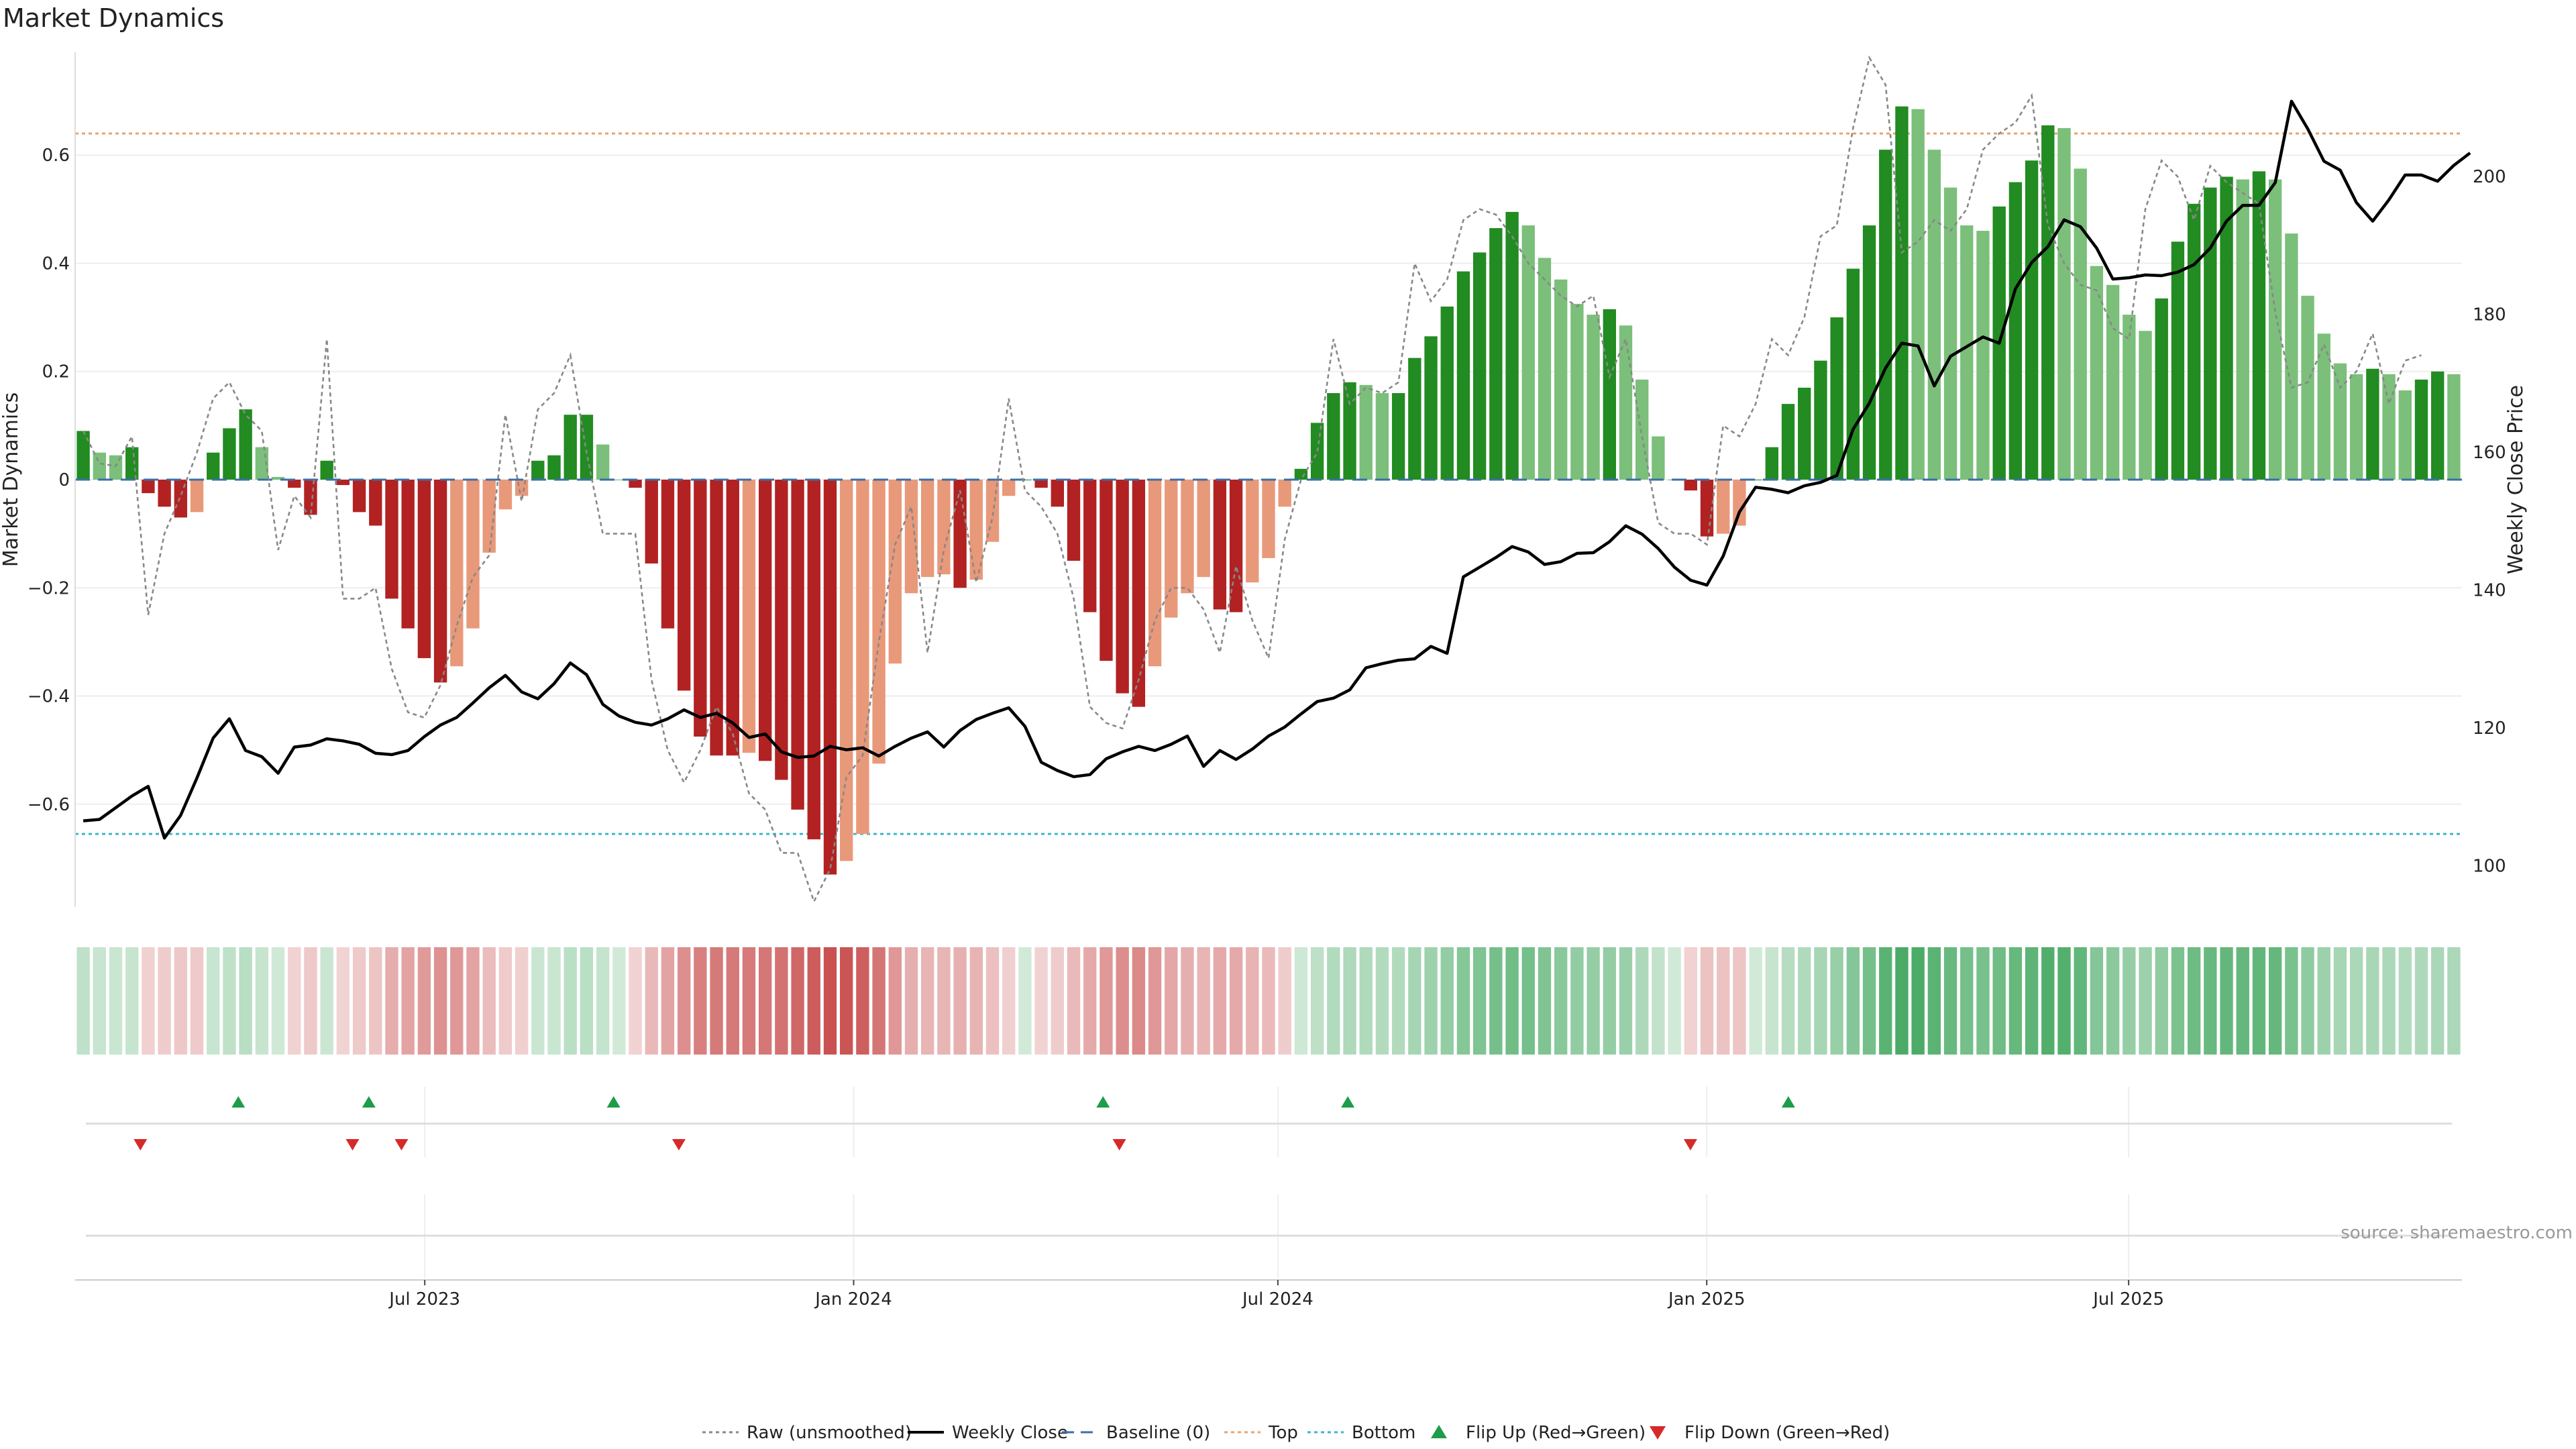 This screenshot has width=2576, height=1449. What do you see at coordinates (2489, 866) in the screenshot?
I see `y2-tick-label: 100` at bounding box center [2489, 866].